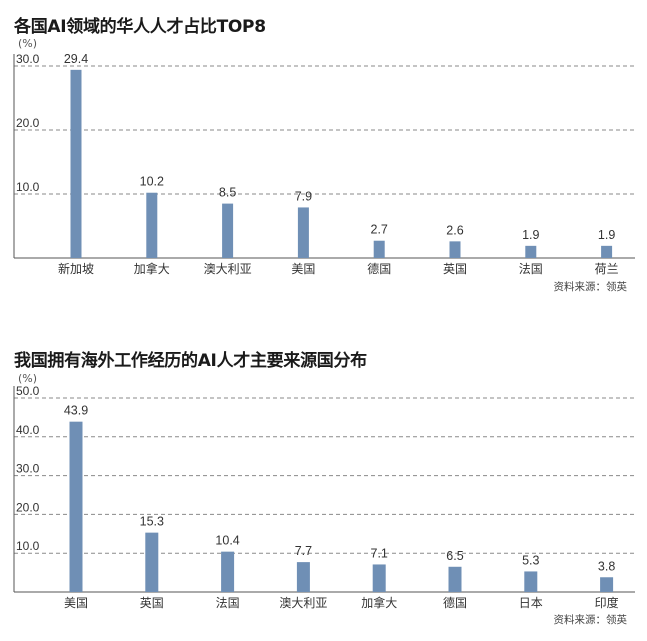  What do you see at coordinates (76, 59) in the screenshot?
I see `bar-value-label: 29.4` at bounding box center [76, 59].